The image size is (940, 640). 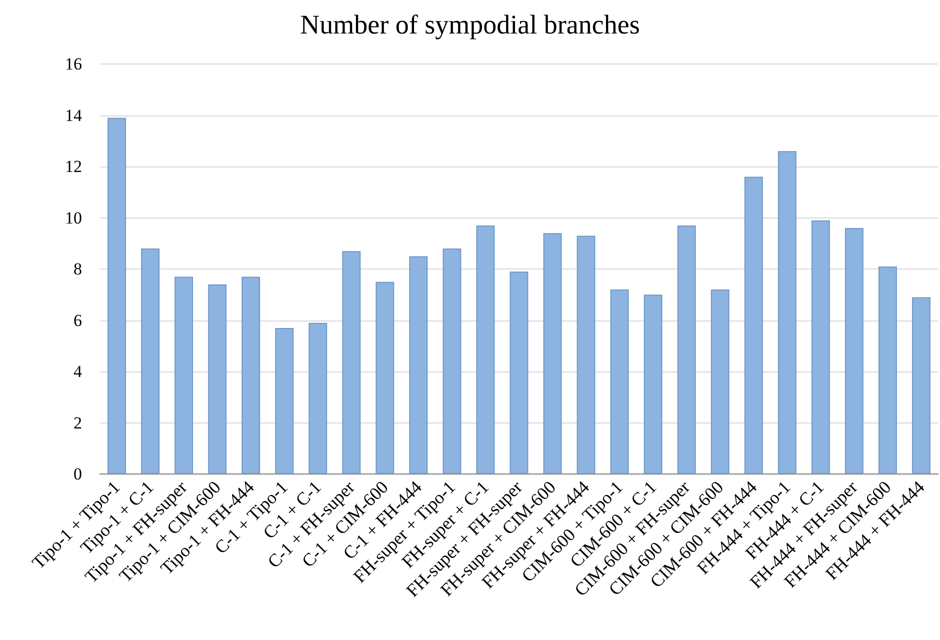 What do you see at coordinates (78, 371) in the screenshot?
I see `y-tick-label: 4` at bounding box center [78, 371].